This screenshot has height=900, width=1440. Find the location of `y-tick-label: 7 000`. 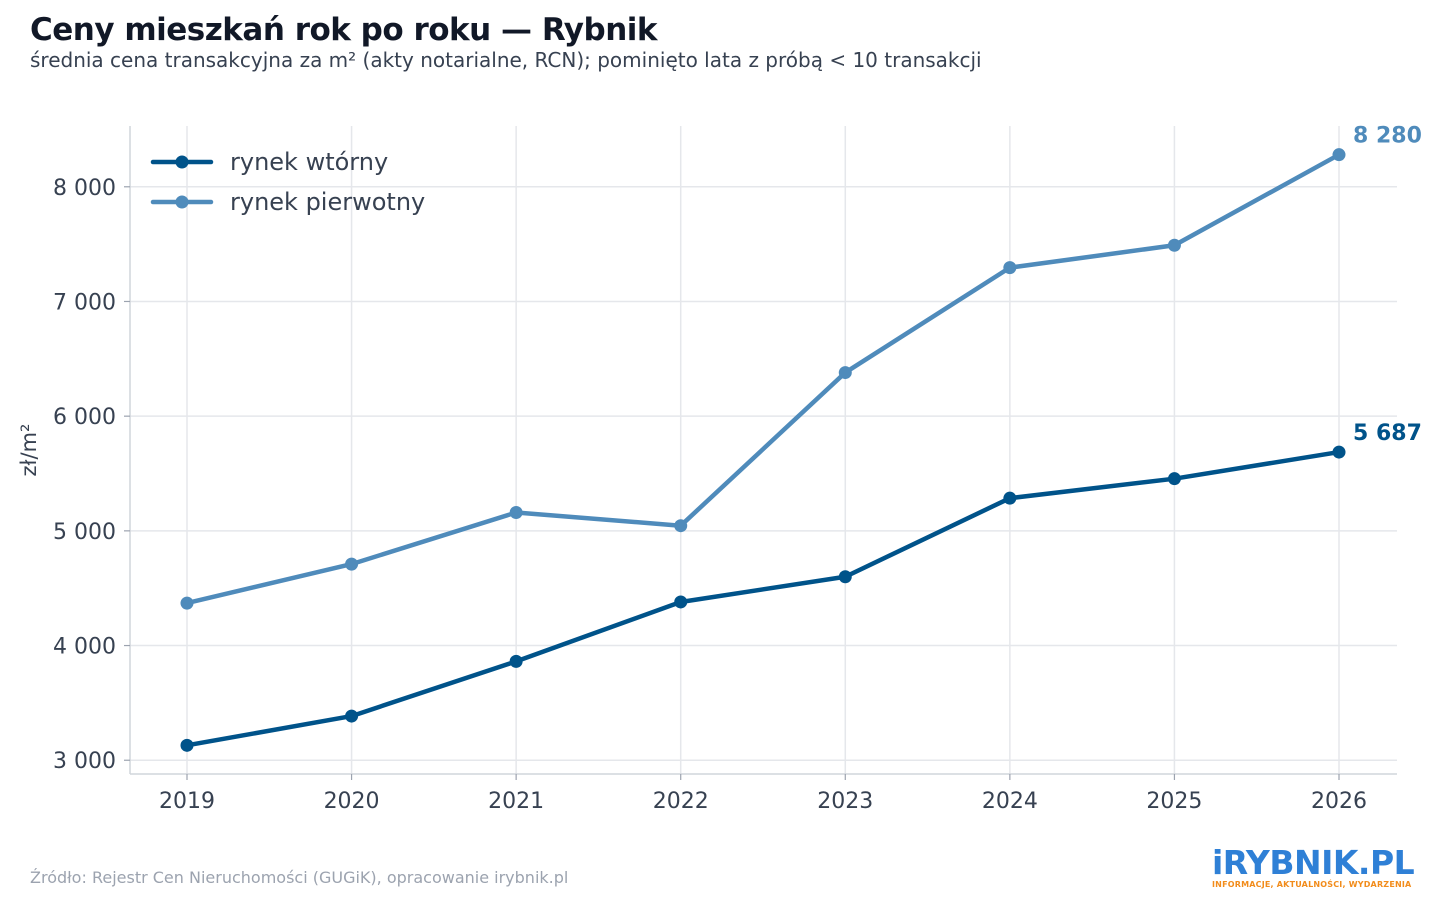

y-tick-label: 7 000 is located at coordinates (84, 302).